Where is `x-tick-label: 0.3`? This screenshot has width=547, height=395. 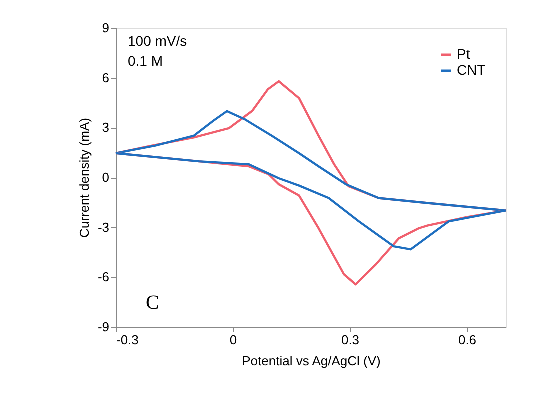 x-tick-label: 0.3 is located at coordinates (350, 340).